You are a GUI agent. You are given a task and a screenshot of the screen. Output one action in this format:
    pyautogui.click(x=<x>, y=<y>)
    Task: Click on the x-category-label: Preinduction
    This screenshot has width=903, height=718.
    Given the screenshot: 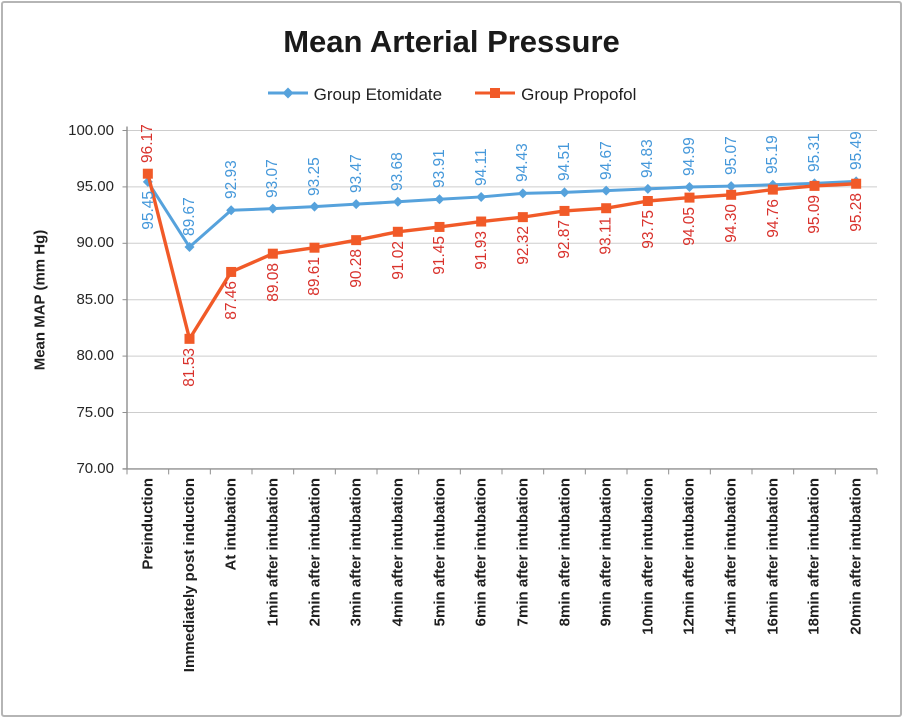 What is the action you would take?
    pyautogui.click(x=148, y=524)
    